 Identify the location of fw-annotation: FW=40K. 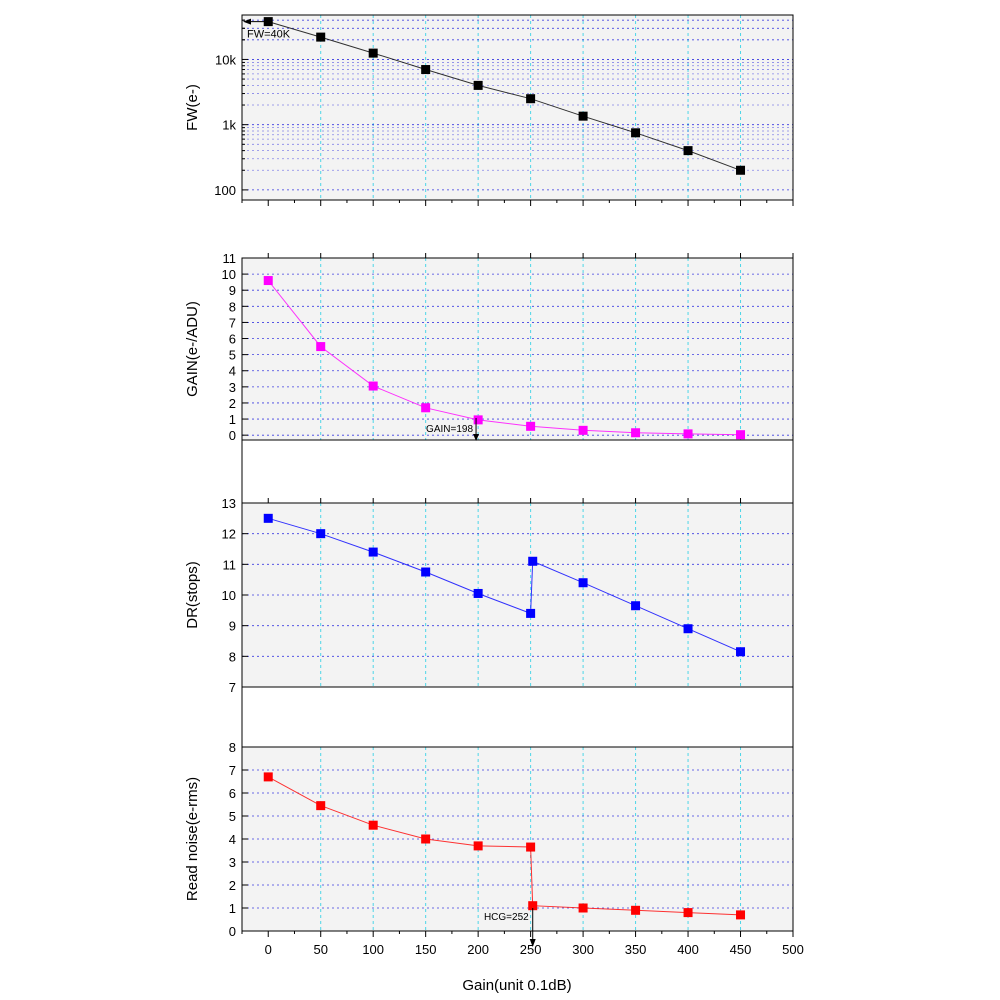
(267, 29).